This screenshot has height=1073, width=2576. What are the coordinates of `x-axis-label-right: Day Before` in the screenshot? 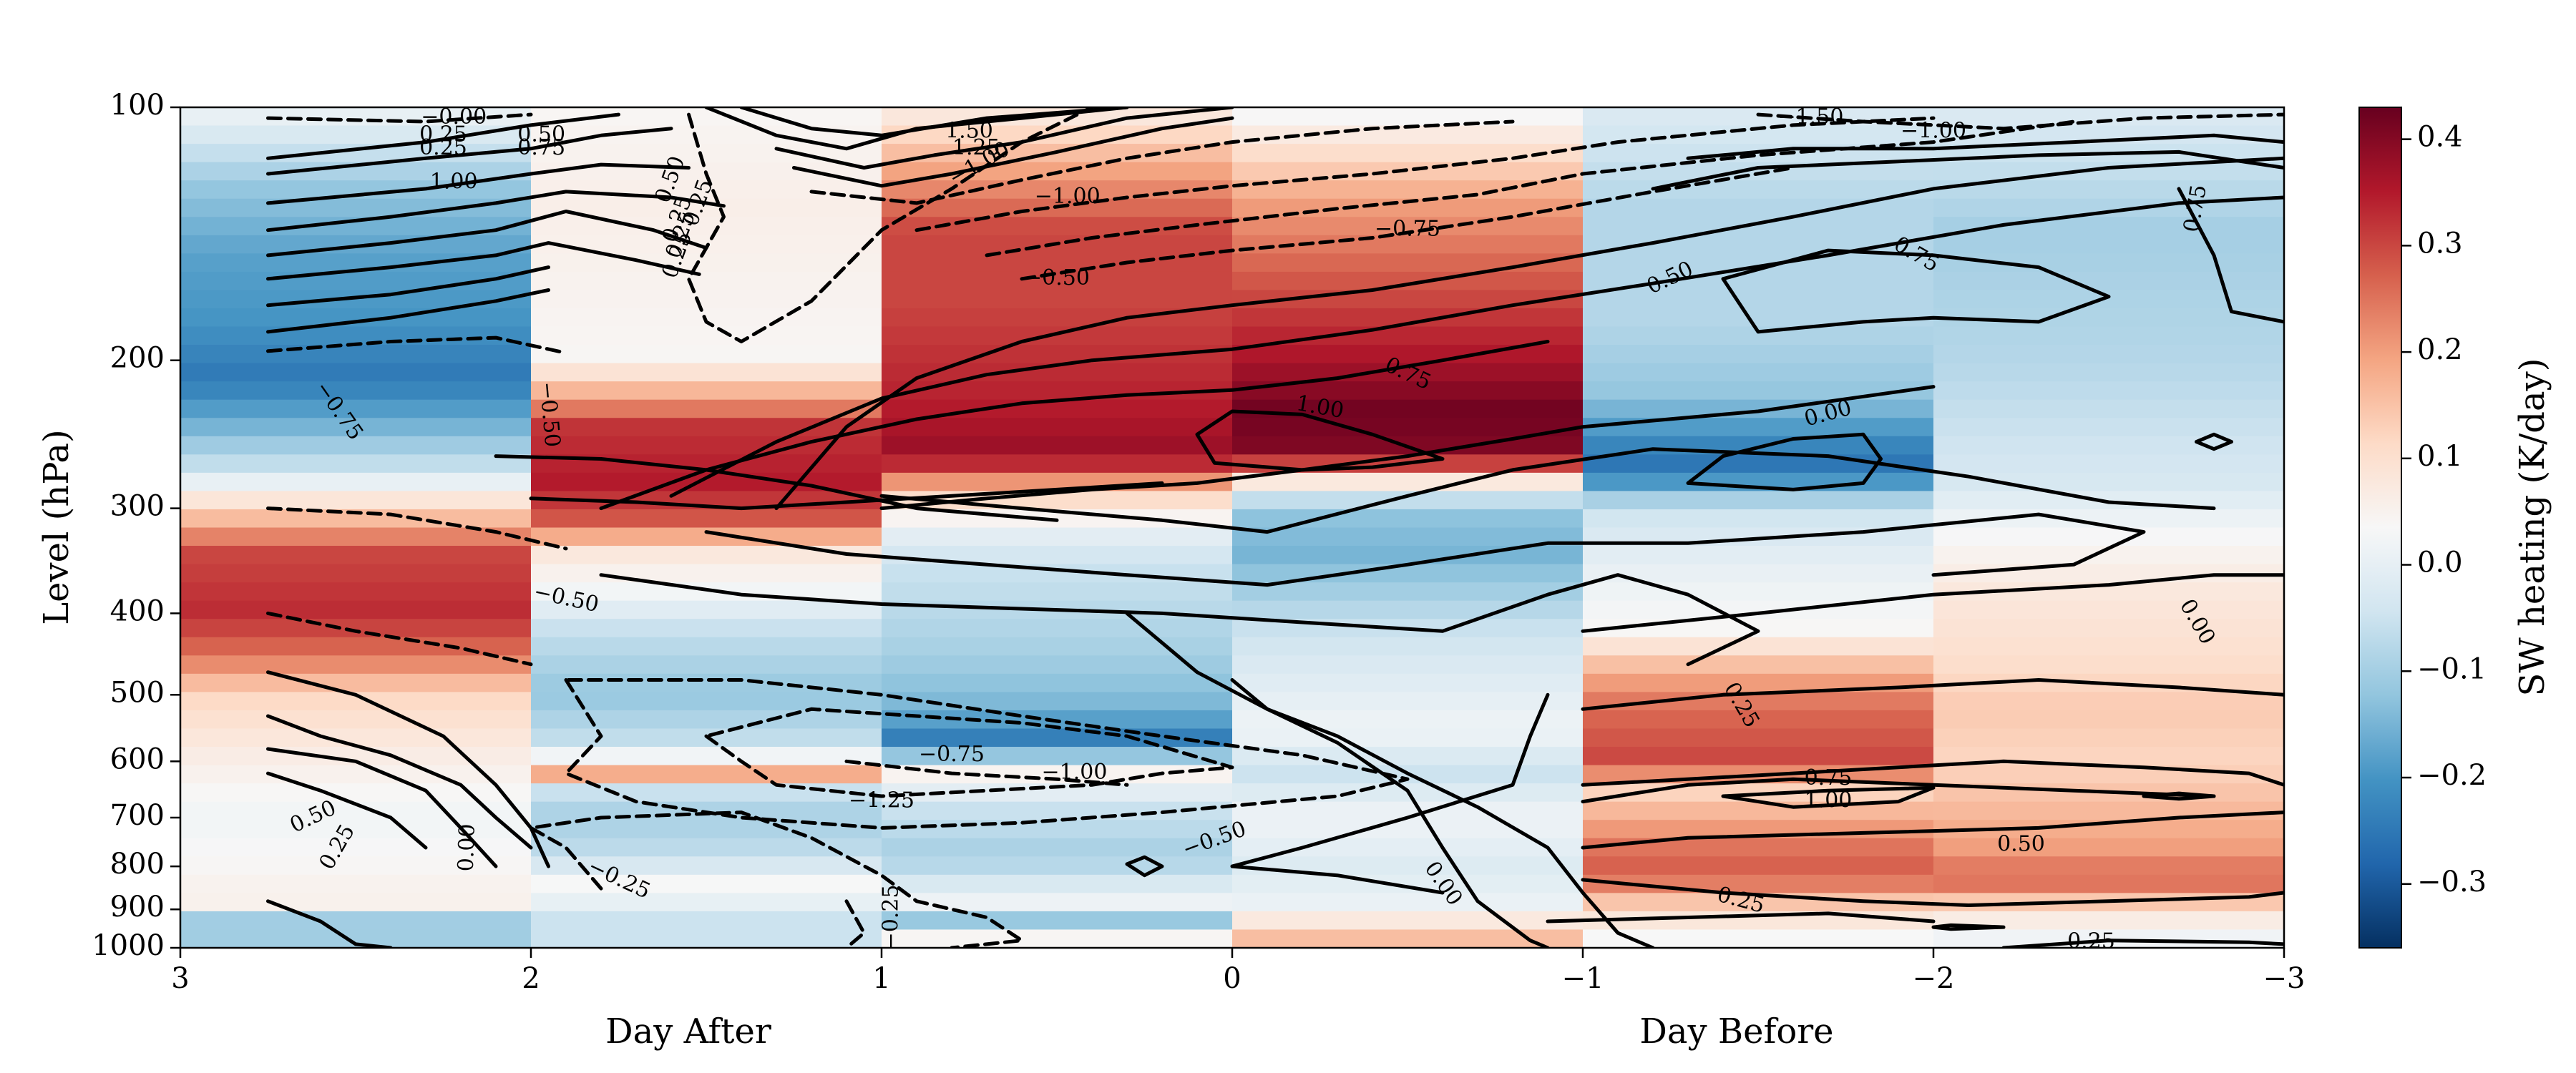 It's located at (1736, 1031).